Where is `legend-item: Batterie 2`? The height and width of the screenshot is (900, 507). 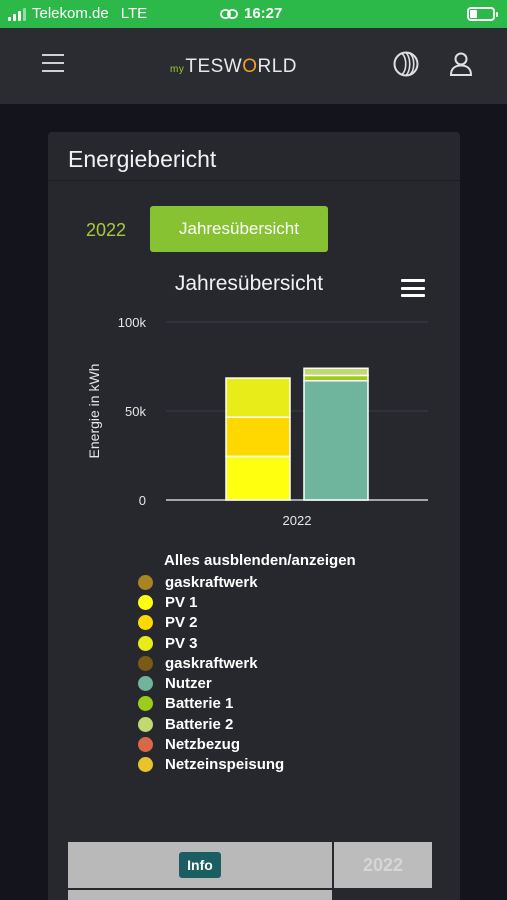
legend-item: Batterie 2 is located at coordinates (246, 724).